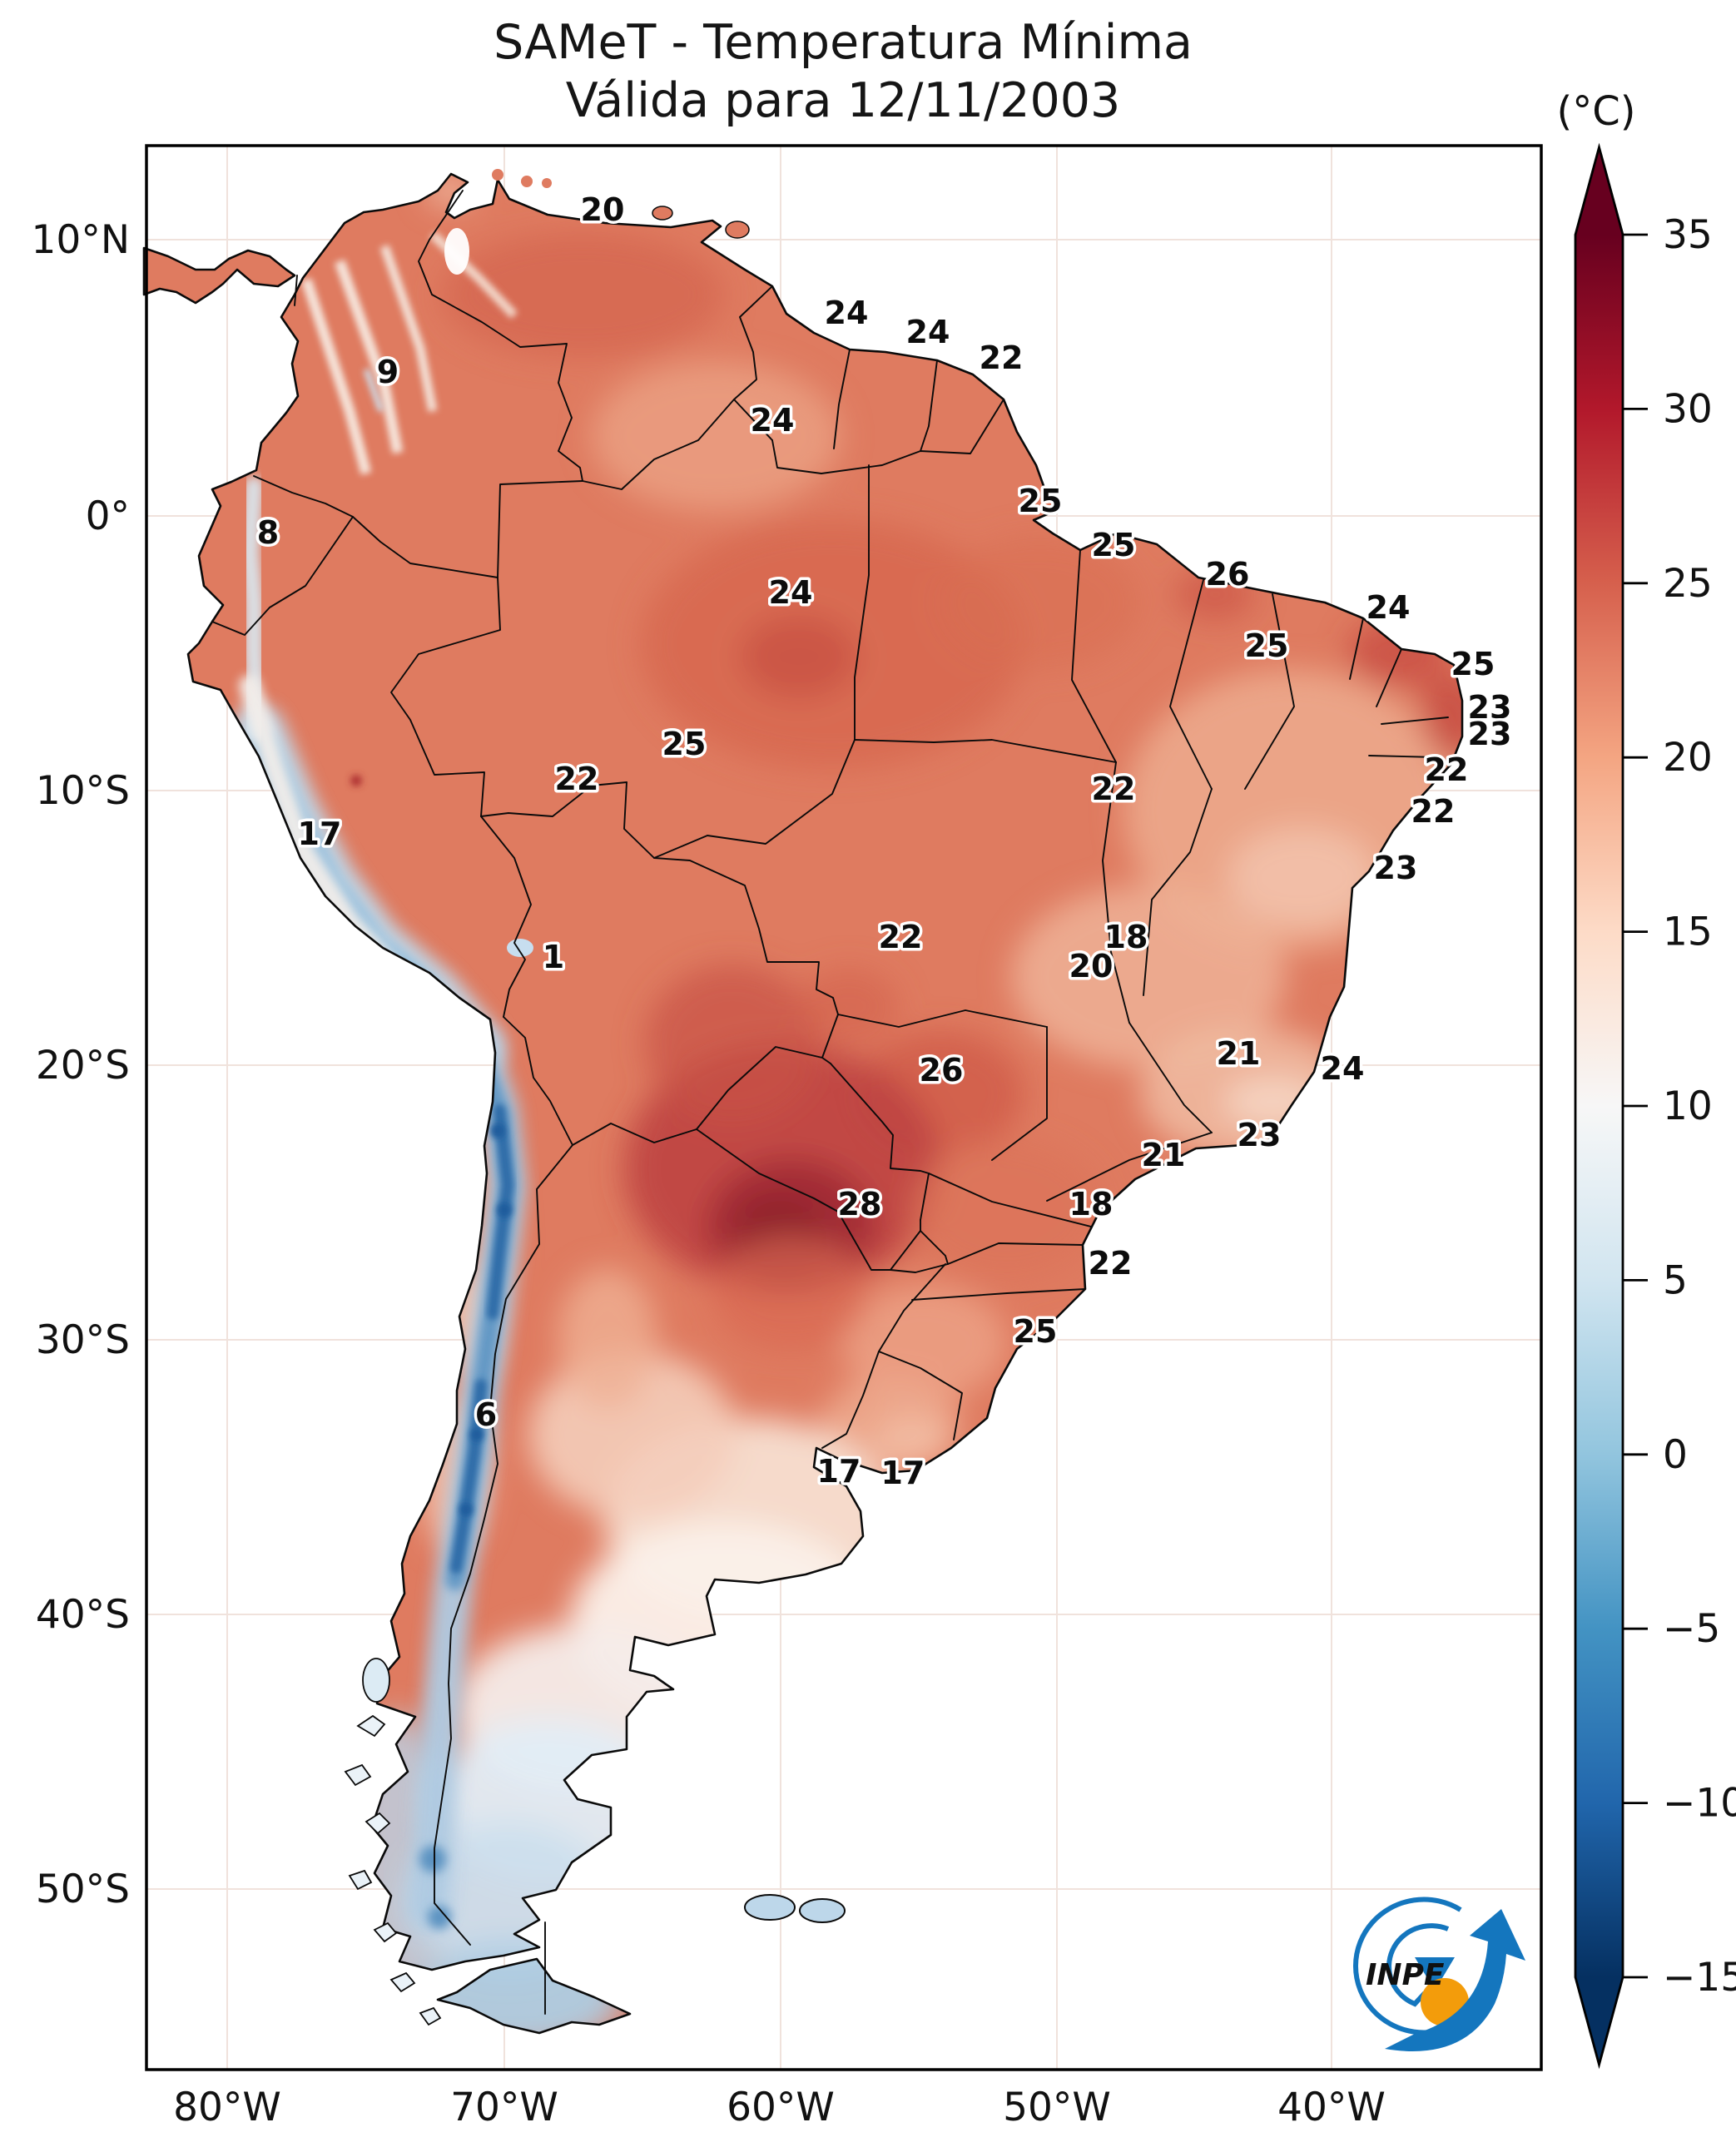 Image resolution: width=1736 pixels, height=2152 pixels. I want to click on lon-tick-label: 40°W, so click(1332, 2107).